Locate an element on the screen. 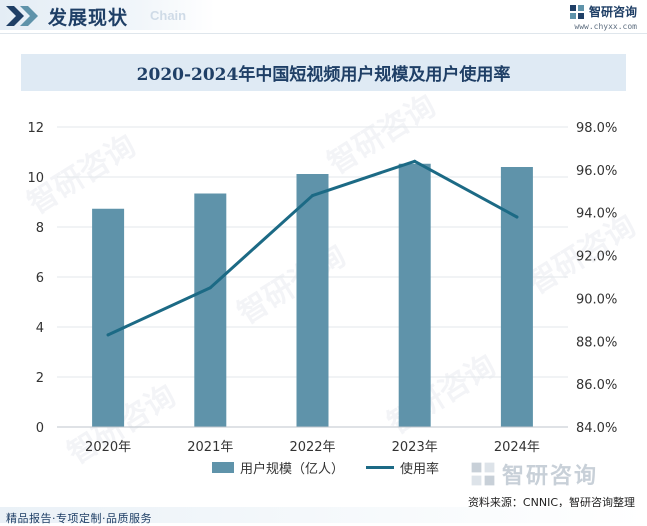 This screenshot has height=526, width=647. y-left-tick-label: 6 is located at coordinates (40, 278).